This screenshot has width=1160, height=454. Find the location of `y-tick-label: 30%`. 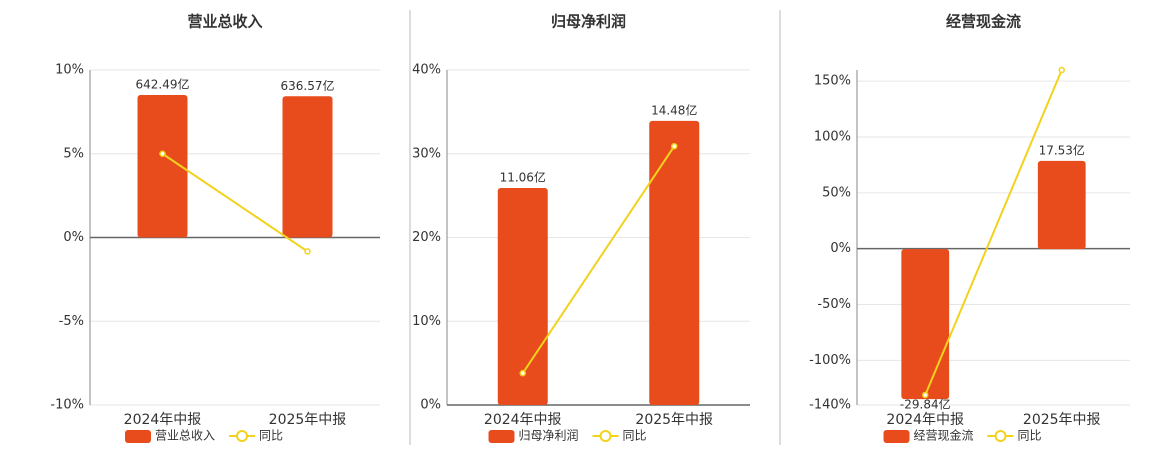

y-tick-label: 30% is located at coordinates (426, 153).